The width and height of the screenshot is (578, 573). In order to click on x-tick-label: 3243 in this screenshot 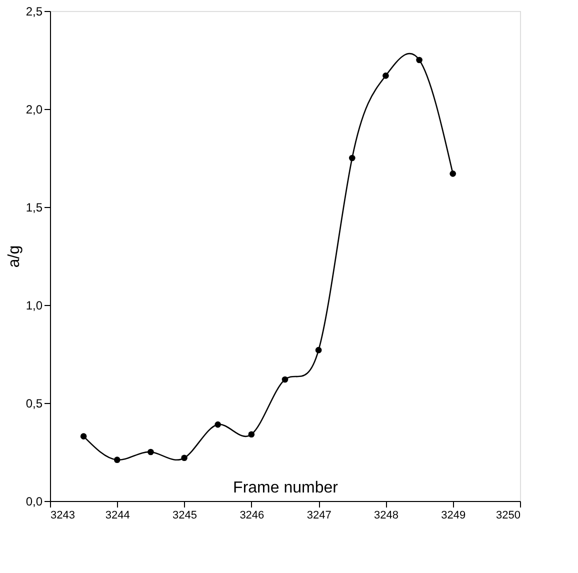, I will do `click(62, 516)`.